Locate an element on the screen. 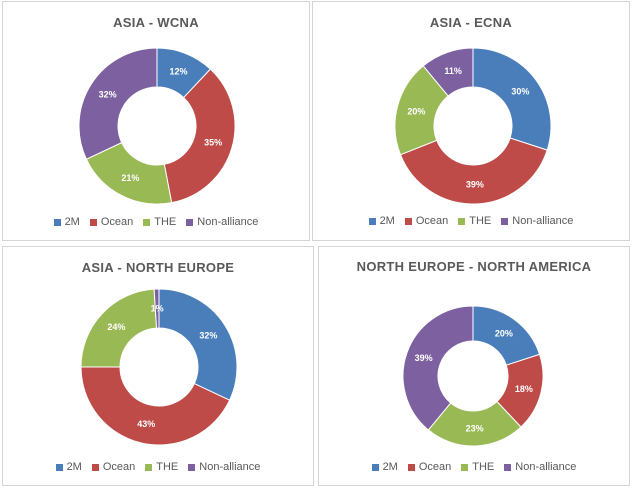 The width and height of the screenshot is (632, 488). chart-title: NORTH EUROPE - NORTH AMERICA is located at coordinates (474, 266).